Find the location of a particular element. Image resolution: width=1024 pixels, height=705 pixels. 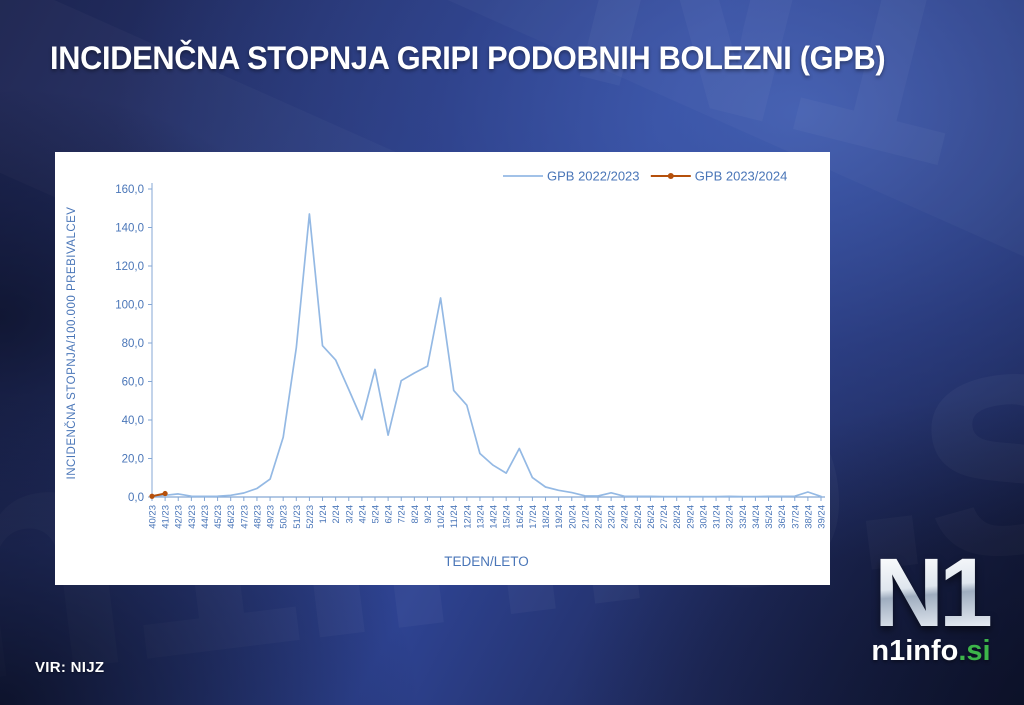

x-tick-label: 25/24 is located at coordinates (638, 517).